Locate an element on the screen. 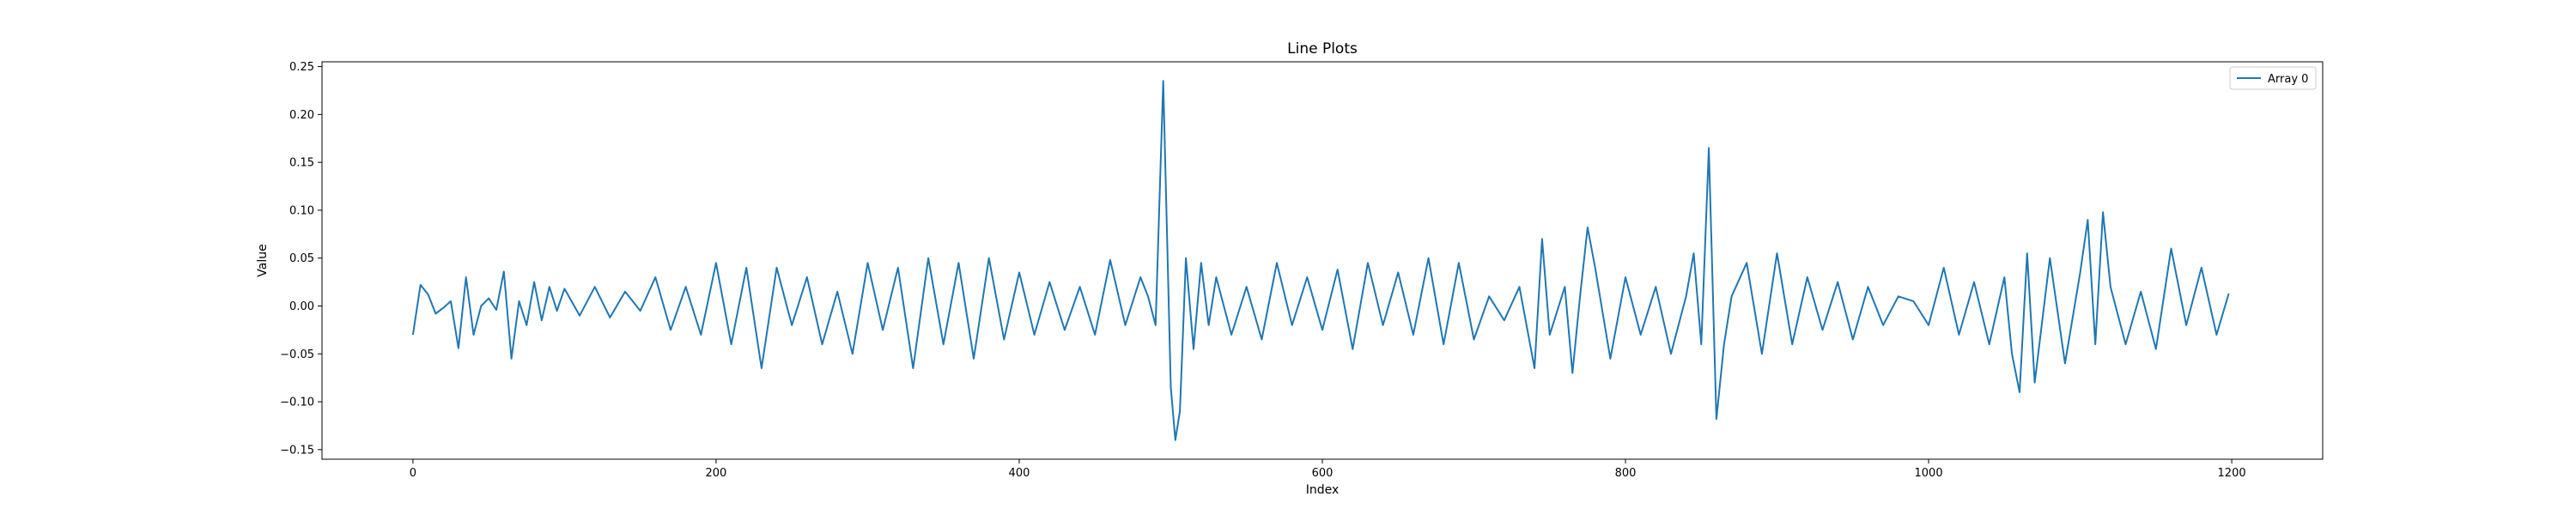 Image resolution: width=2576 pixels, height=515 pixels. y-tick-label: 0.05 is located at coordinates (301, 258).